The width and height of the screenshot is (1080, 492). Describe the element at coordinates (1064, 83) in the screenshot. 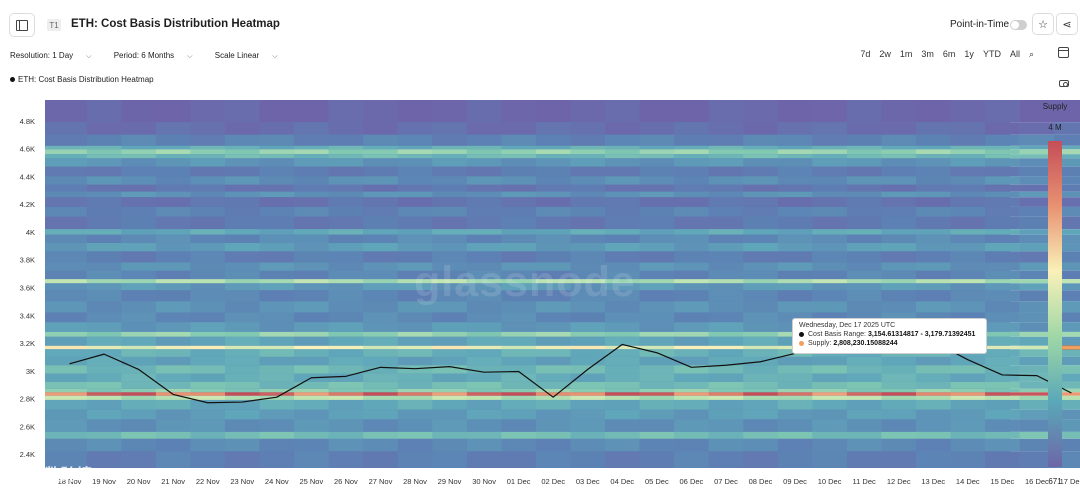

I see `camera-icon` at that location.